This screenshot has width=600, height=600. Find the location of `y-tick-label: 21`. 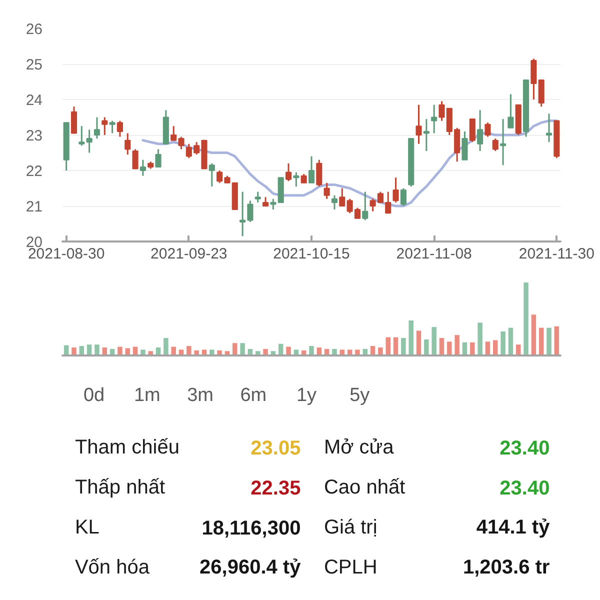

y-tick-label: 21 is located at coordinates (34, 207).